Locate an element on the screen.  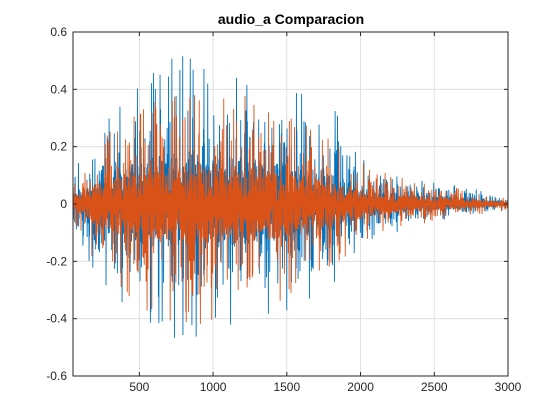
chart-title: audio_a Comparacion is located at coordinates (291, 19).